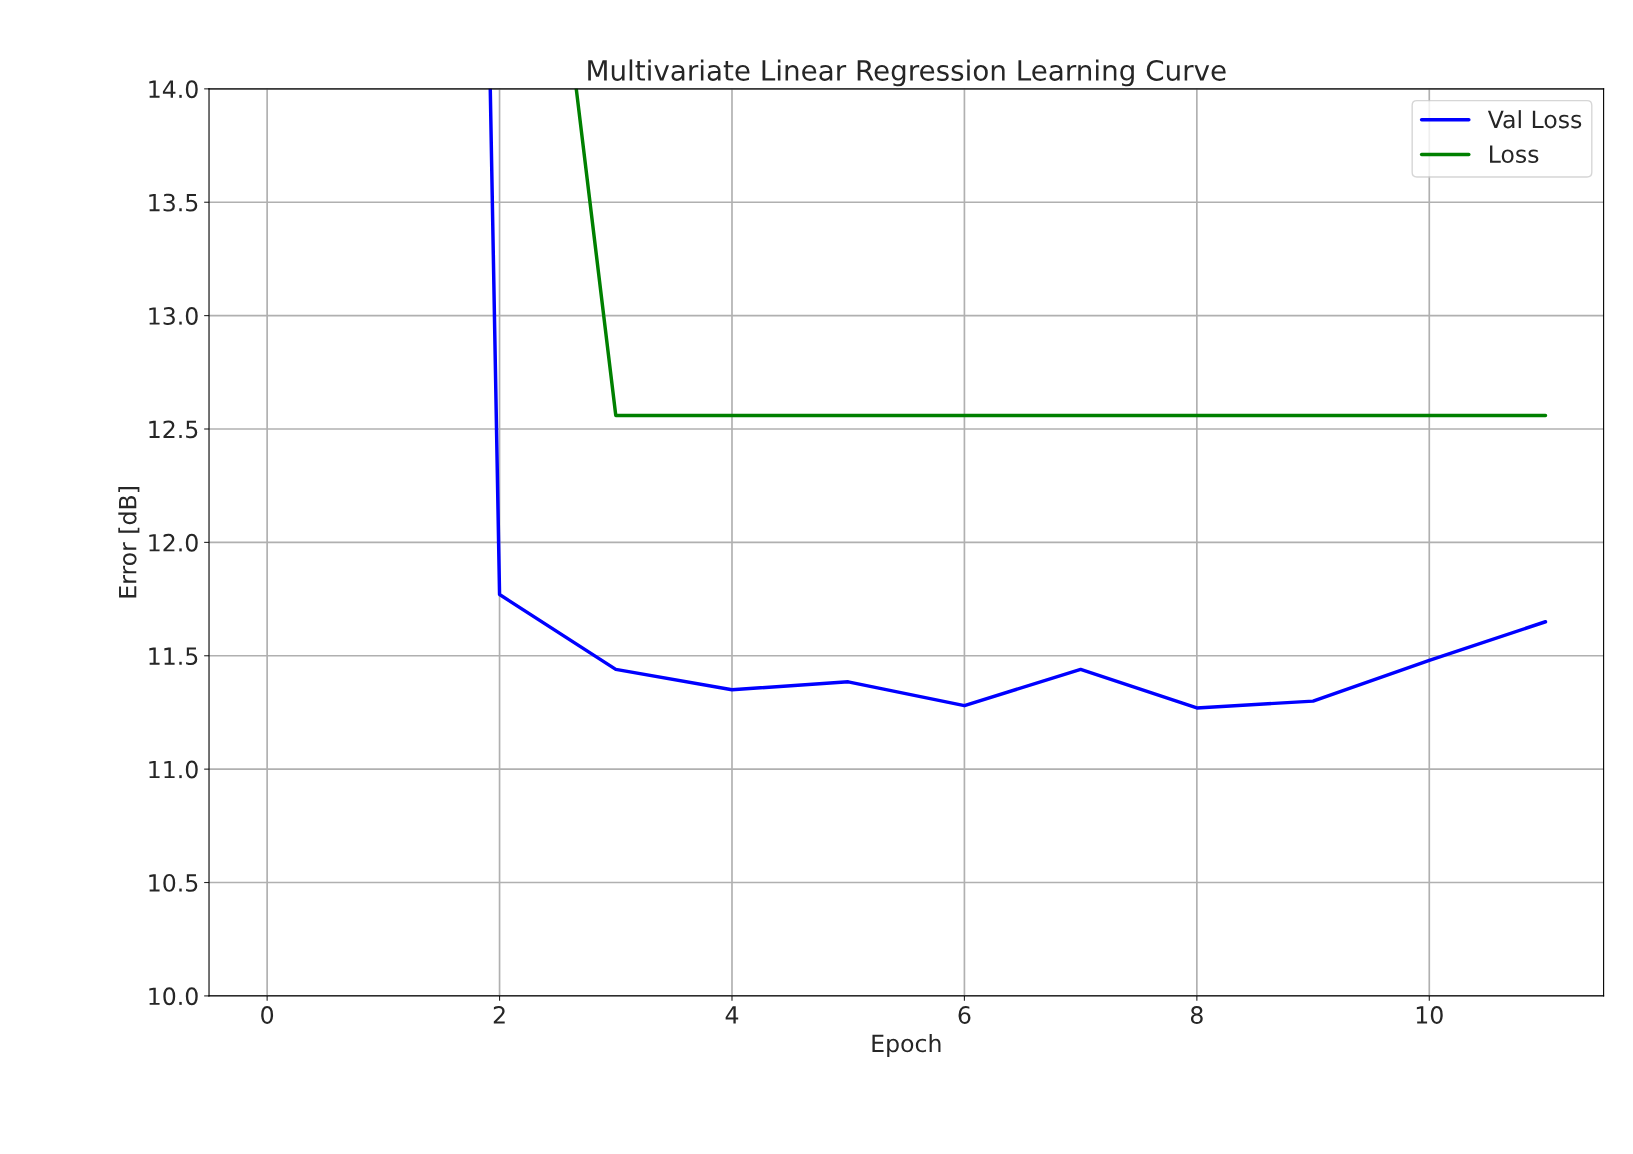  I want to click on x-tick-label: 4, so click(732, 1015).